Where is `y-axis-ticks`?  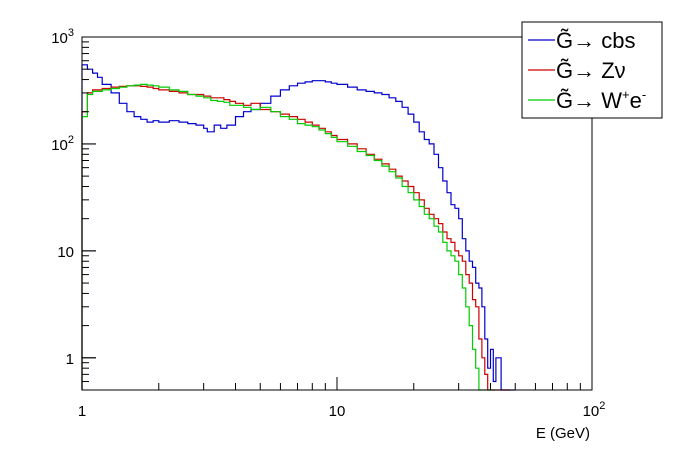 y-axis-ticks is located at coordinates (89, 213).